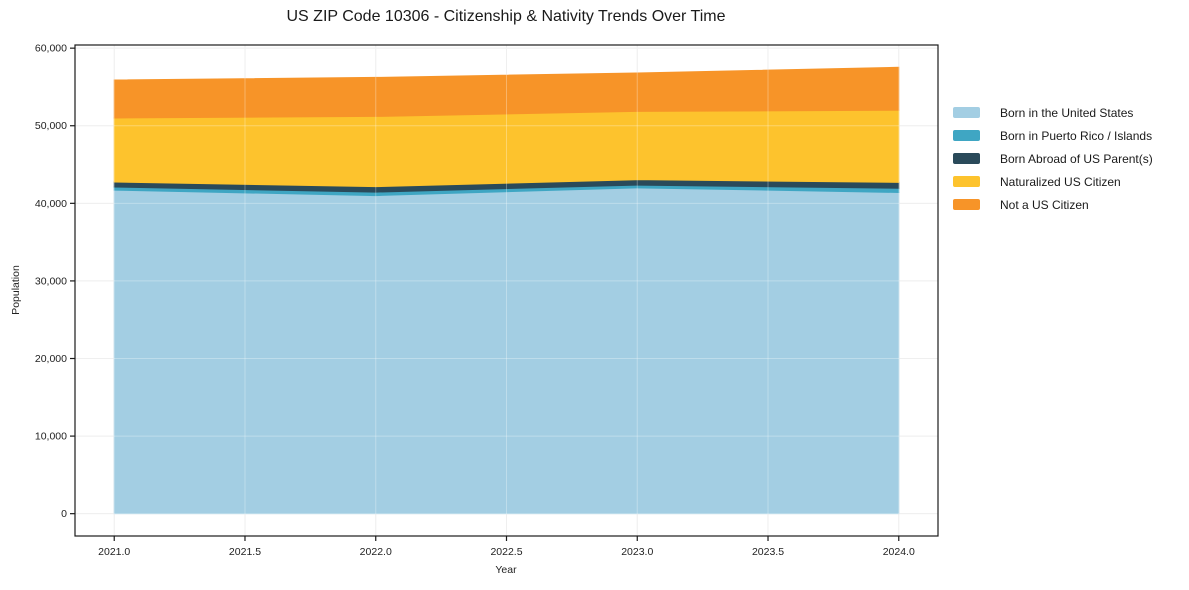 The height and width of the screenshot is (590, 1189). I want to click on legend-item-4: Not a US Citizen, so click(1053, 204).